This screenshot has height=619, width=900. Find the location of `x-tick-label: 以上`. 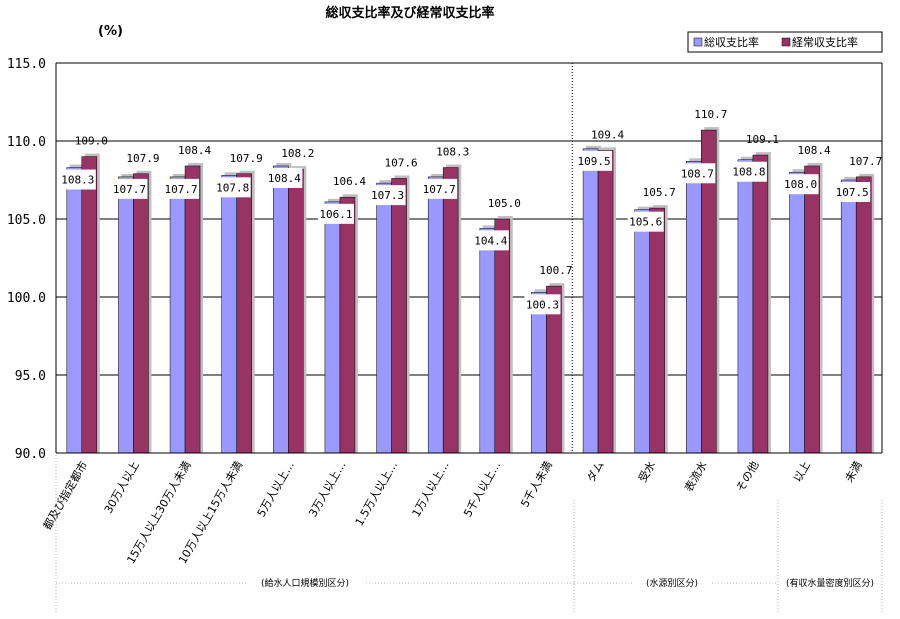

x-tick-label: 以上 is located at coordinates (802, 472).